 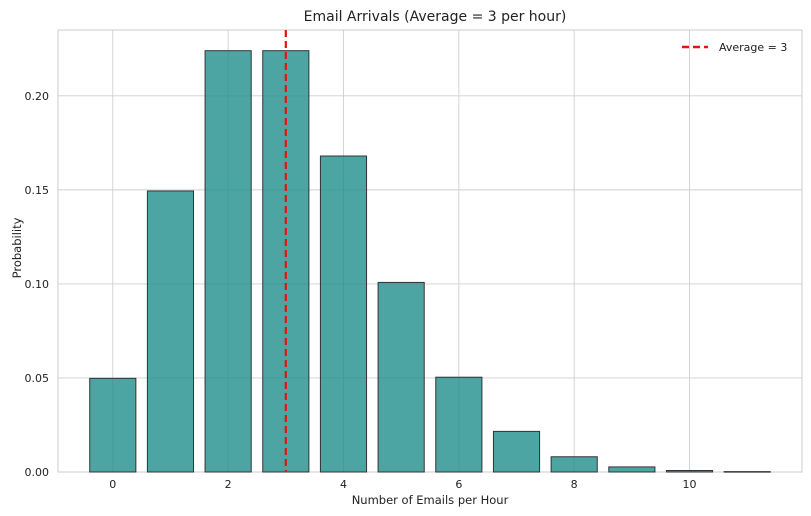 What do you see at coordinates (112, 484) in the screenshot?
I see `x-tick-label: 0` at bounding box center [112, 484].